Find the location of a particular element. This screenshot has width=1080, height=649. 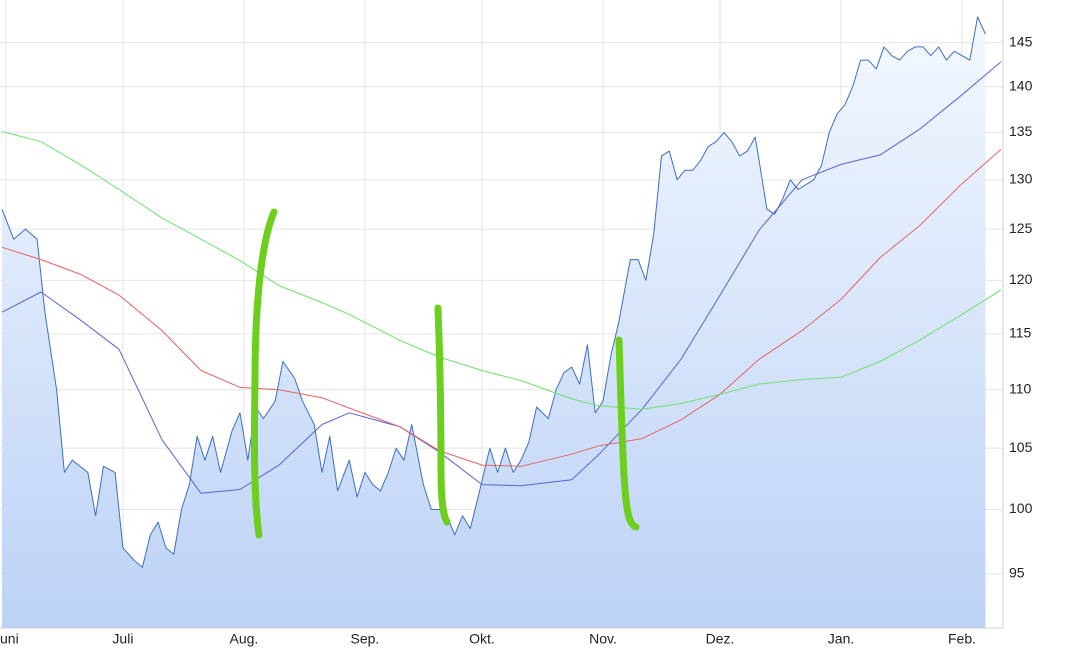

x-tick-label: Feb. is located at coordinates (962, 639).